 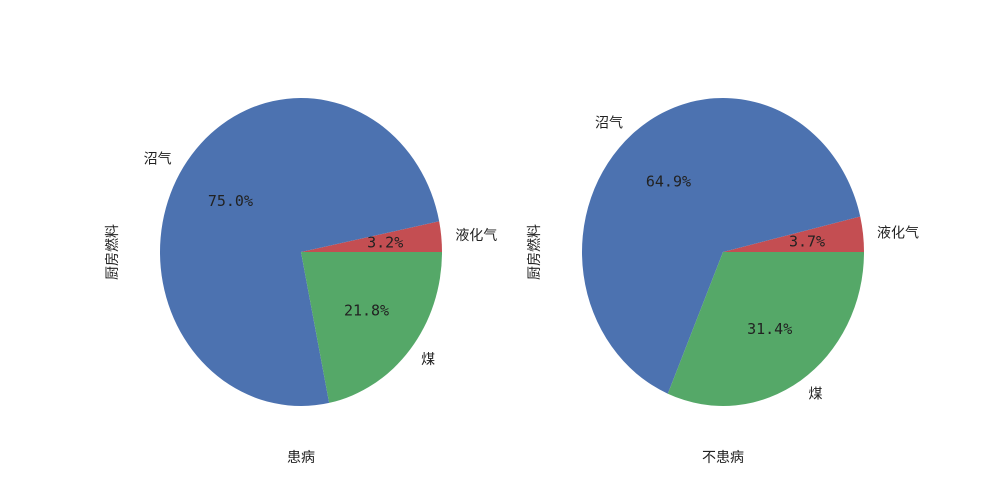 What do you see at coordinates (230, 201) in the screenshot?
I see `pie-value-label-biogas: 75.0%` at bounding box center [230, 201].